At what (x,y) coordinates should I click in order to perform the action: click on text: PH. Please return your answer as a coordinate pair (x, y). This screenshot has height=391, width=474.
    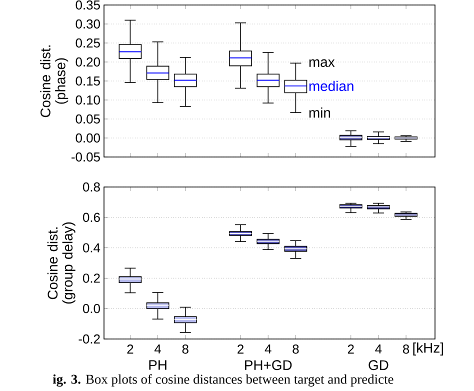
    Looking at the image, I should click on (157, 365).